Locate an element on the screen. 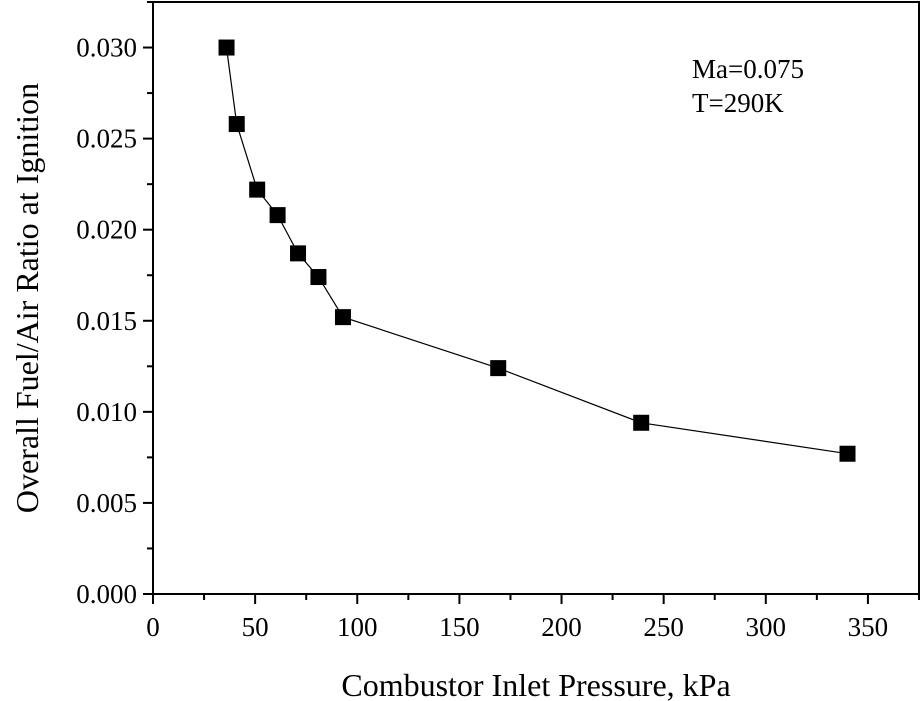 The width and height of the screenshot is (922, 701). annotation-mach: Ma=0.075 is located at coordinates (748, 69).